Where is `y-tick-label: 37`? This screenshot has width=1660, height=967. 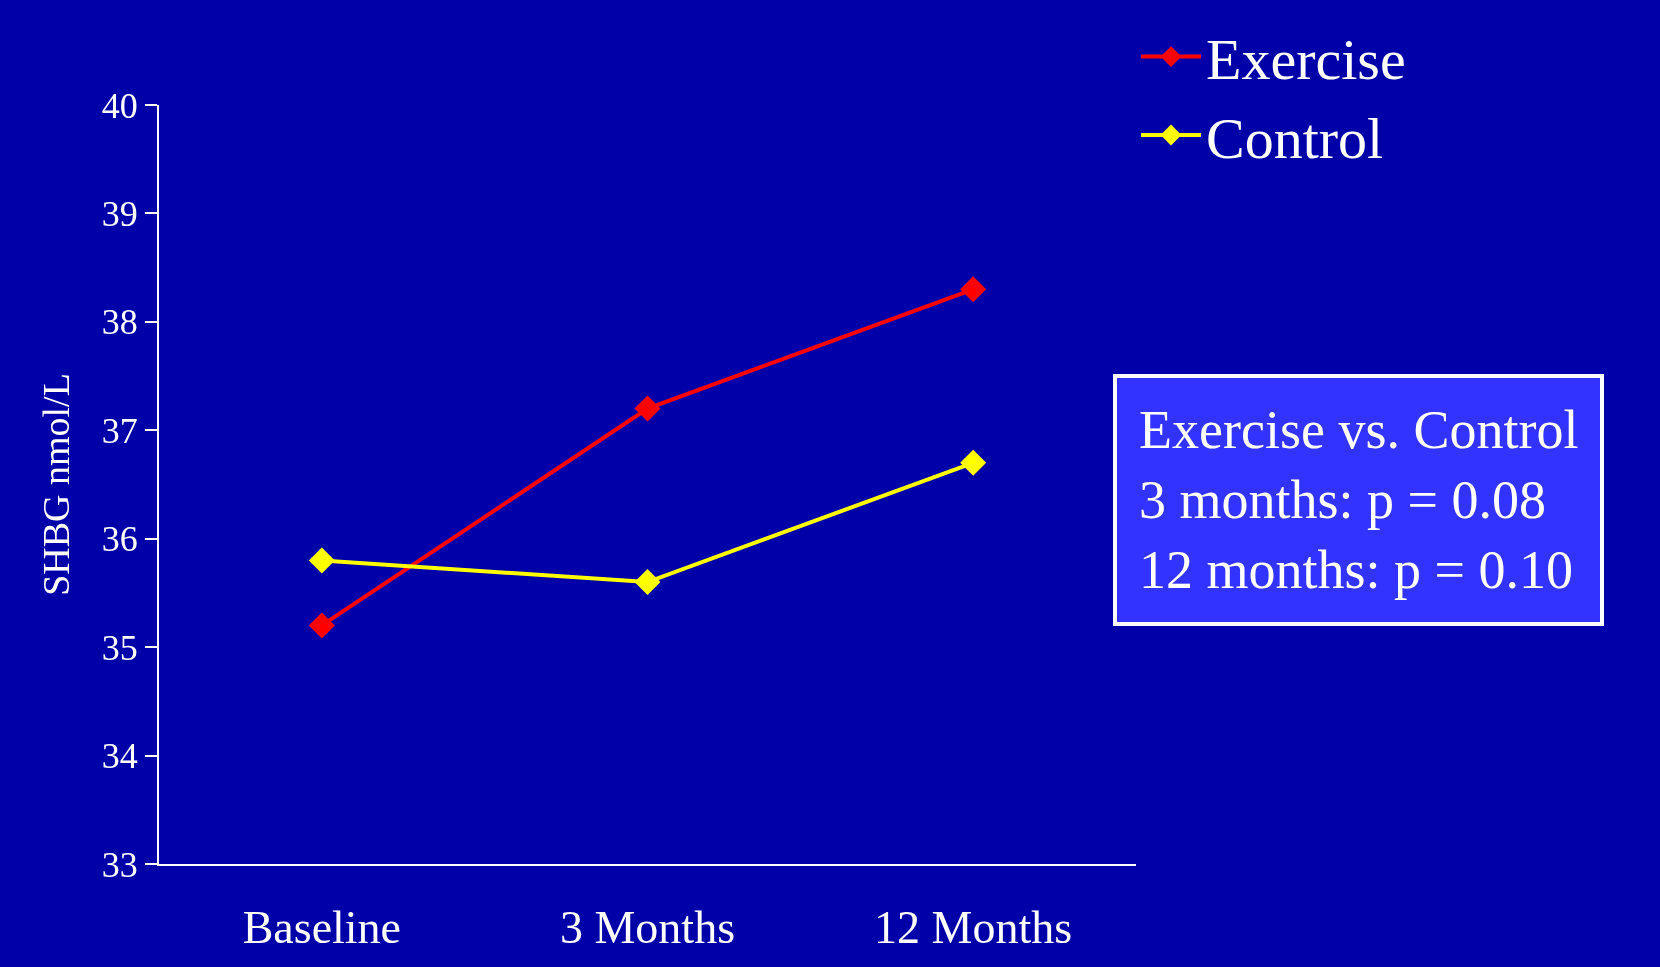 y-tick-label: 37 is located at coordinates (119, 430).